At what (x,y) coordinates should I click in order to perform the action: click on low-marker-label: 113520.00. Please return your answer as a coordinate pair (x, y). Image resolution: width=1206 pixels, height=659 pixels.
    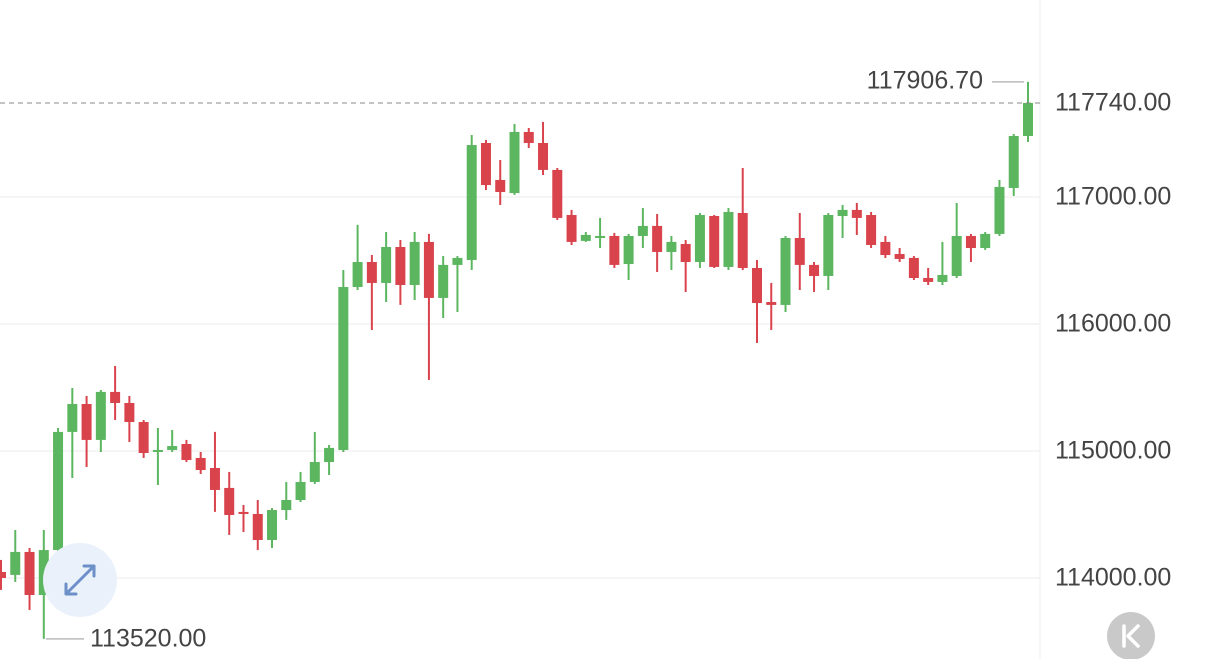
    Looking at the image, I should click on (148, 639).